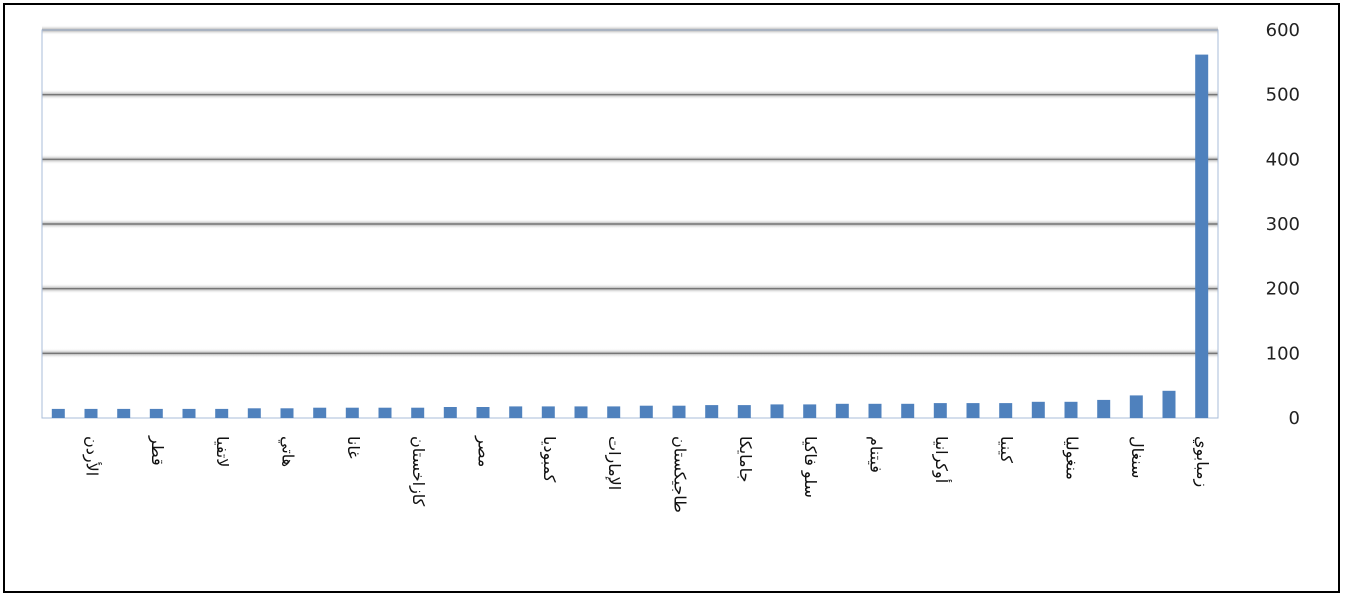 This screenshot has height=599, width=1349. What do you see at coordinates (484, 451) in the screenshot?
I see `x-category-label: مصر` at bounding box center [484, 451].